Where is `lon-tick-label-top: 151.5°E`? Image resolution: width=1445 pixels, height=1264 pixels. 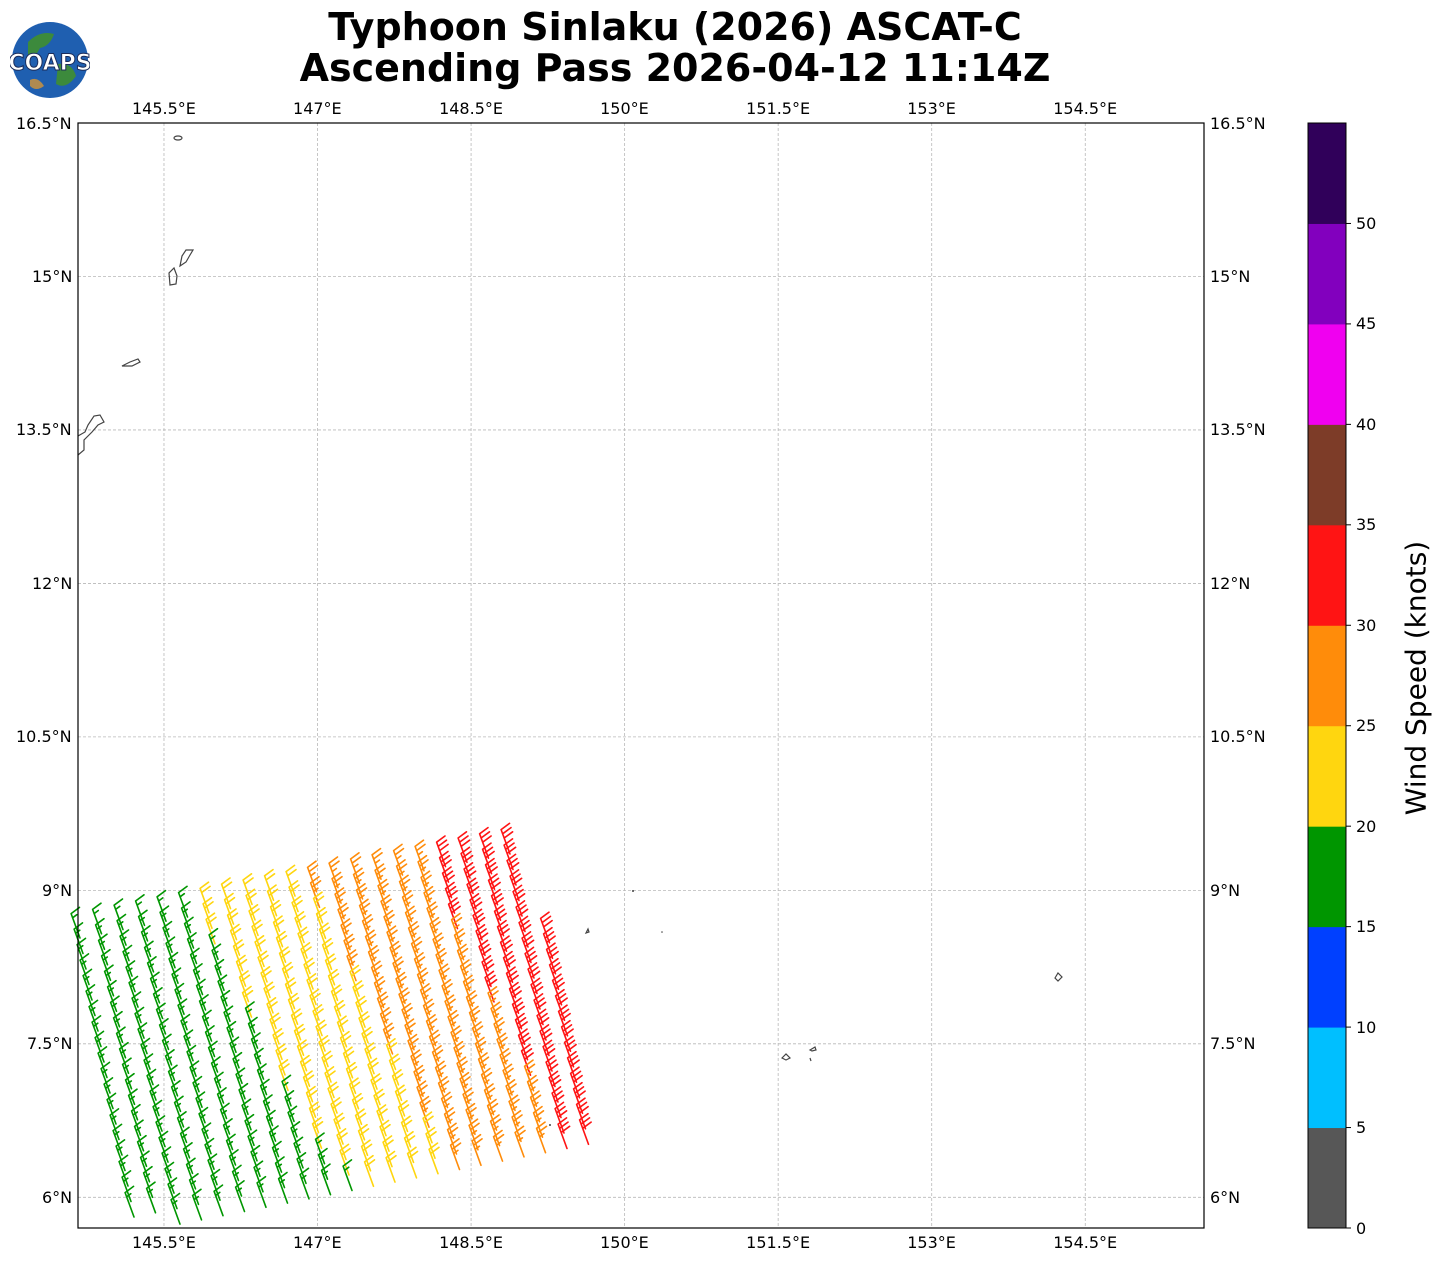 lon-tick-label-top: 151.5°E is located at coordinates (778, 108).